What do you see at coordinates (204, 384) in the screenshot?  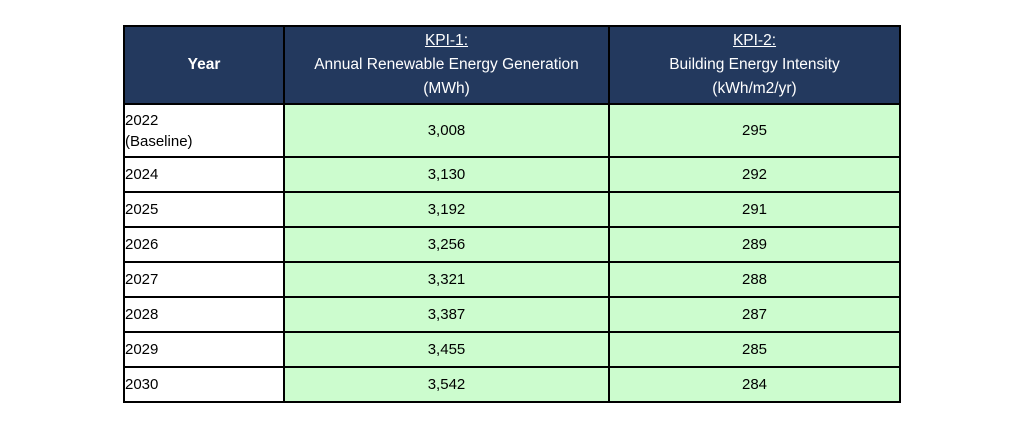 I see `year-cell: 2030` at bounding box center [204, 384].